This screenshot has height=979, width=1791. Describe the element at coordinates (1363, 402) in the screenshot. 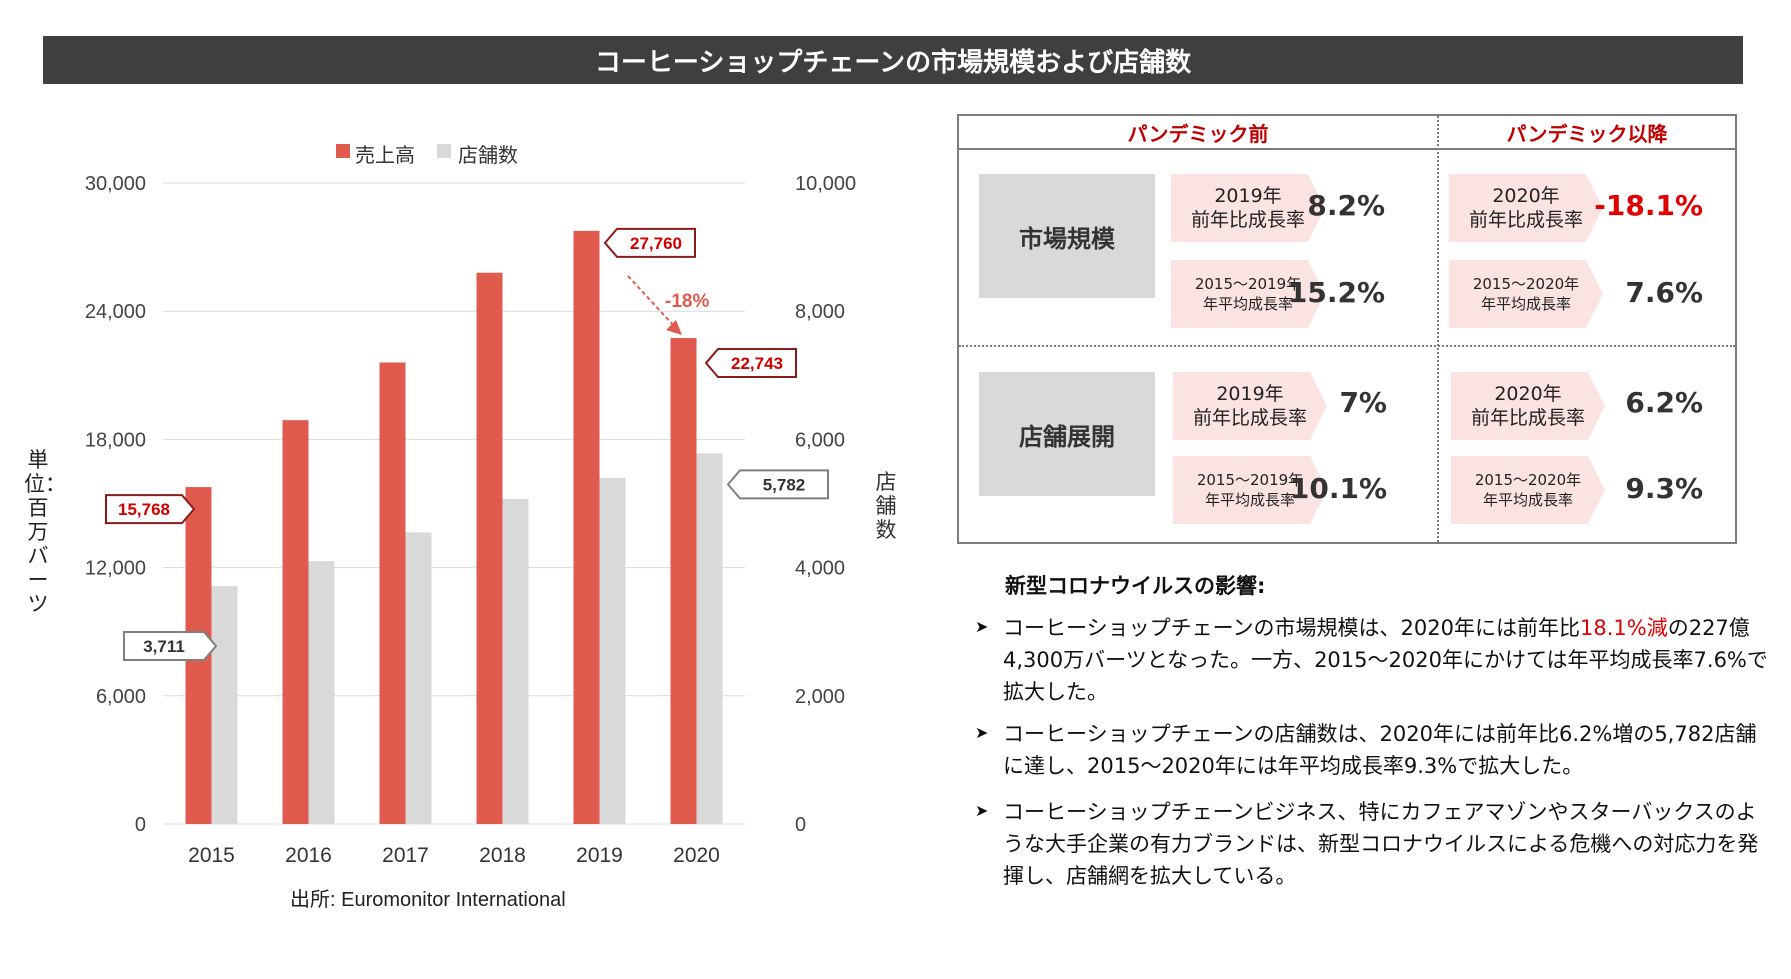

I see `stores-pre-yoy-value: 7%` at that location.